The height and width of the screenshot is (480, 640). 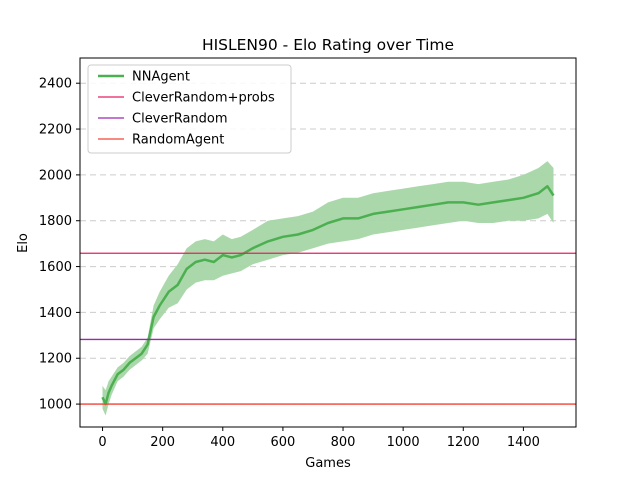 What do you see at coordinates (55, 359) in the screenshot?
I see `y-tick-label: 1200` at bounding box center [55, 359].